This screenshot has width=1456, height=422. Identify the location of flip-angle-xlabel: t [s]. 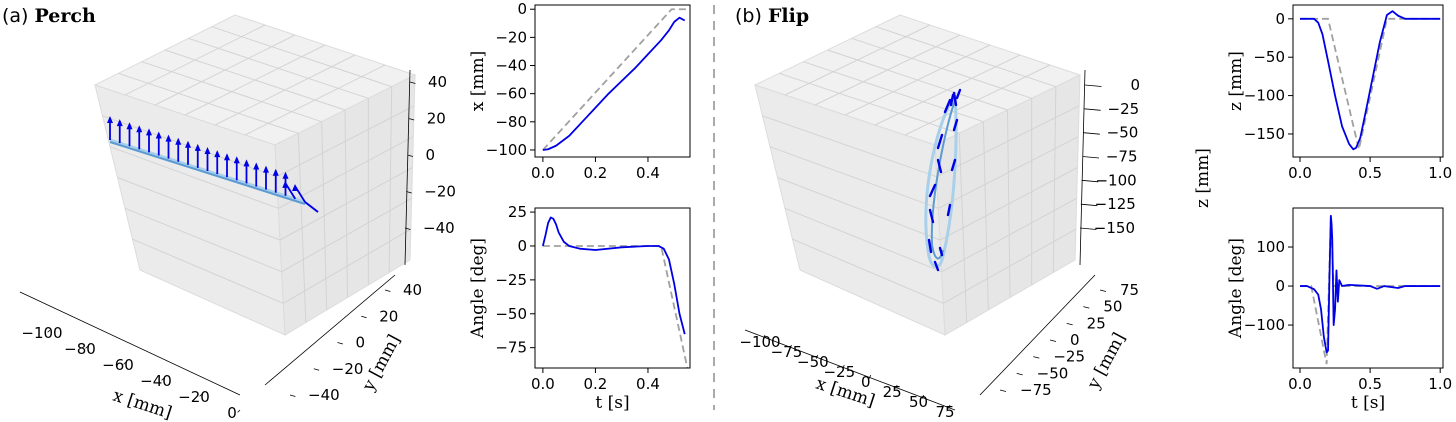
(1368, 403).